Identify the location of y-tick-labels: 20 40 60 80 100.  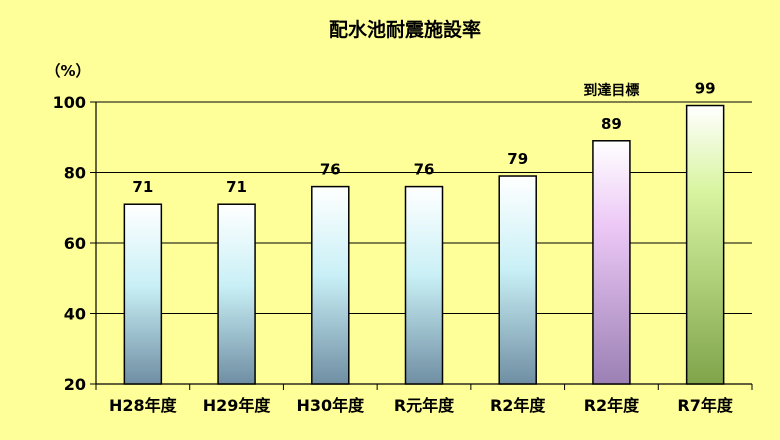
(69, 243).